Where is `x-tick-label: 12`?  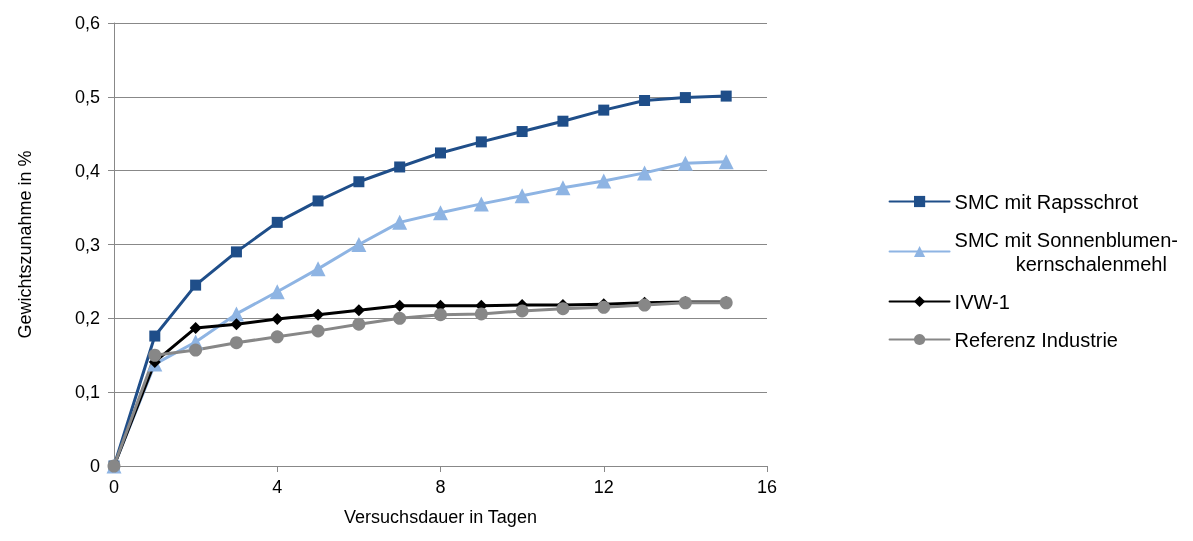 x-tick-label: 12 is located at coordinates (603, 487).